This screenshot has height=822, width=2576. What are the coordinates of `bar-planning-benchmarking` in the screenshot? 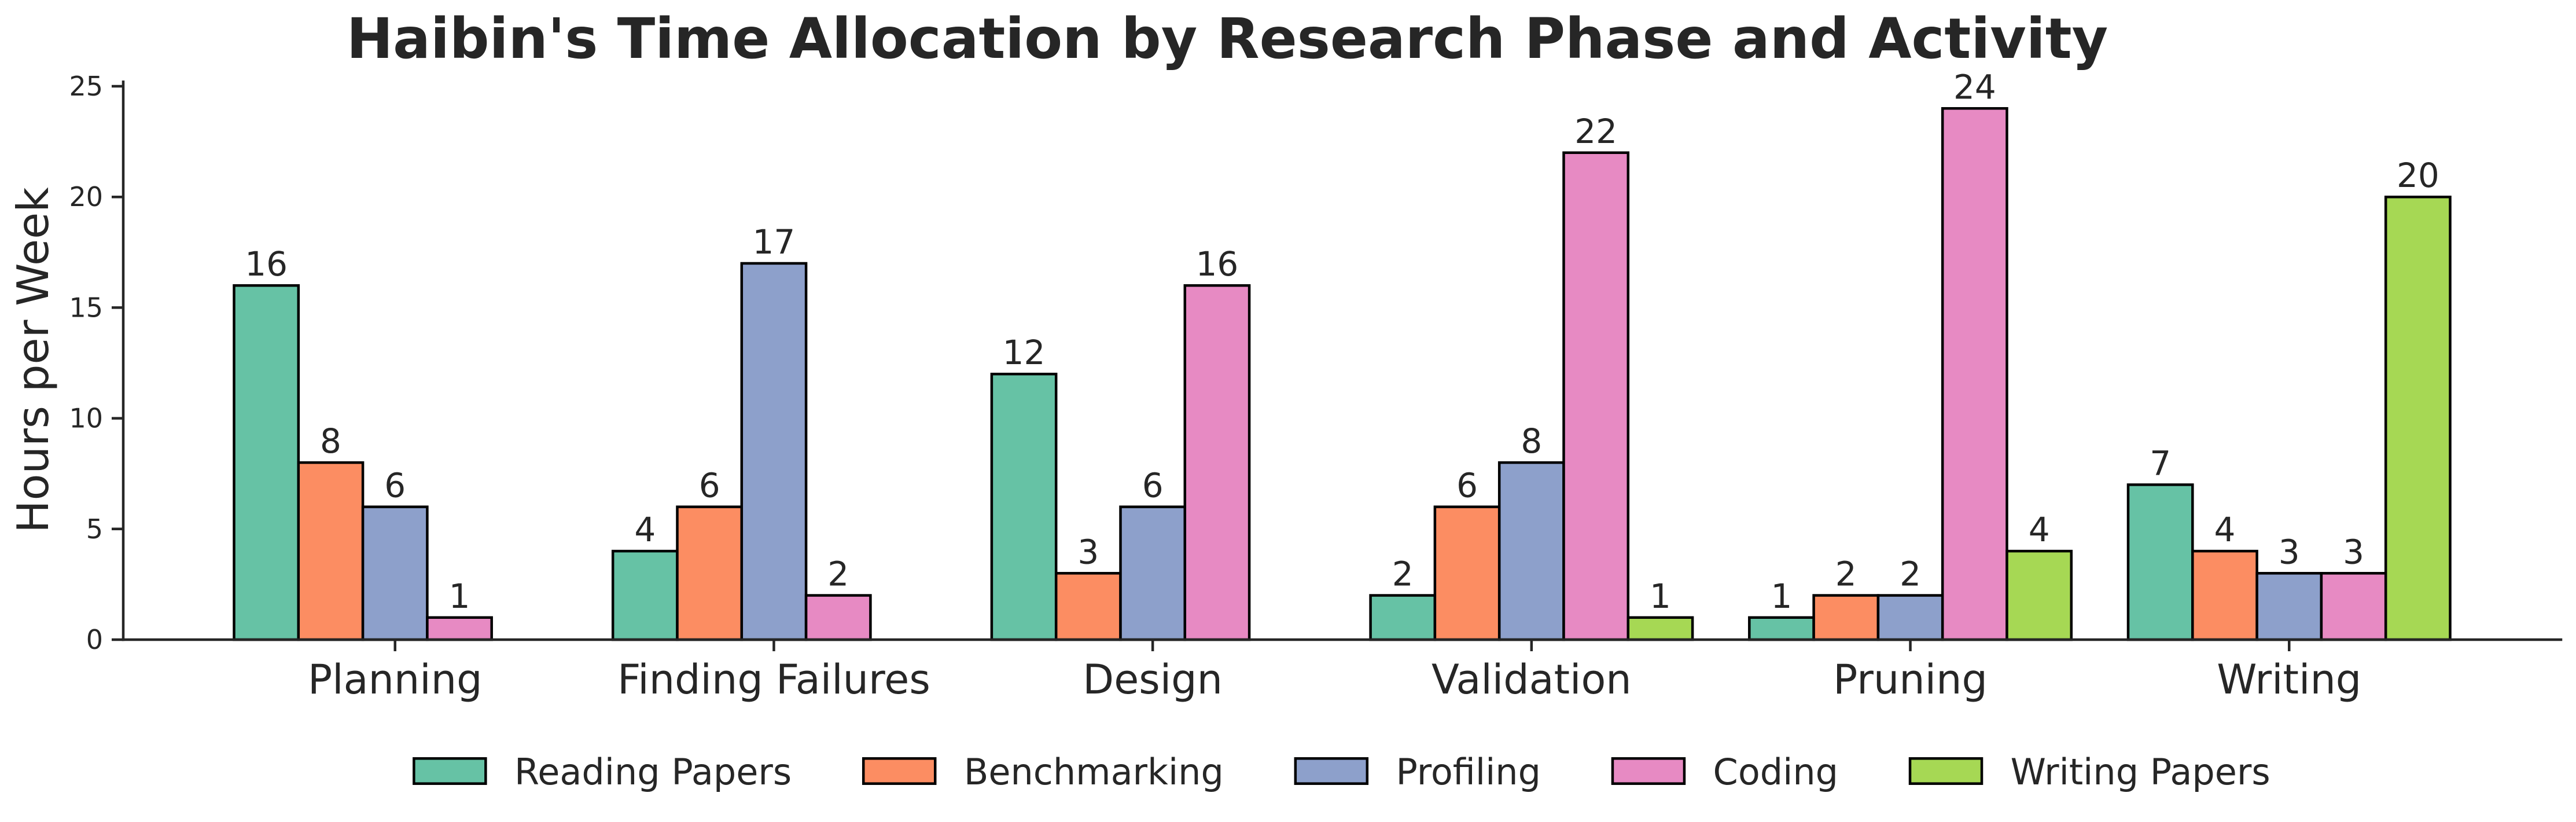 It's located at (331, 551).